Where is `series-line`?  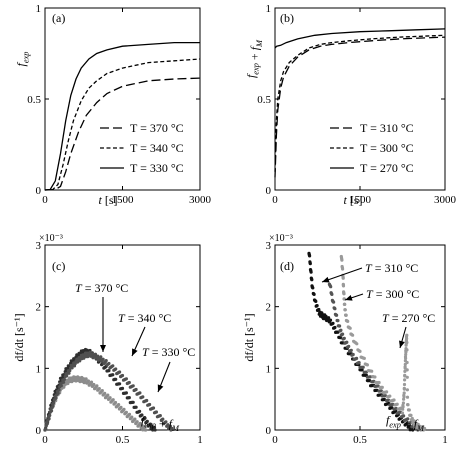 series-line is located at coordinates (122, 124).